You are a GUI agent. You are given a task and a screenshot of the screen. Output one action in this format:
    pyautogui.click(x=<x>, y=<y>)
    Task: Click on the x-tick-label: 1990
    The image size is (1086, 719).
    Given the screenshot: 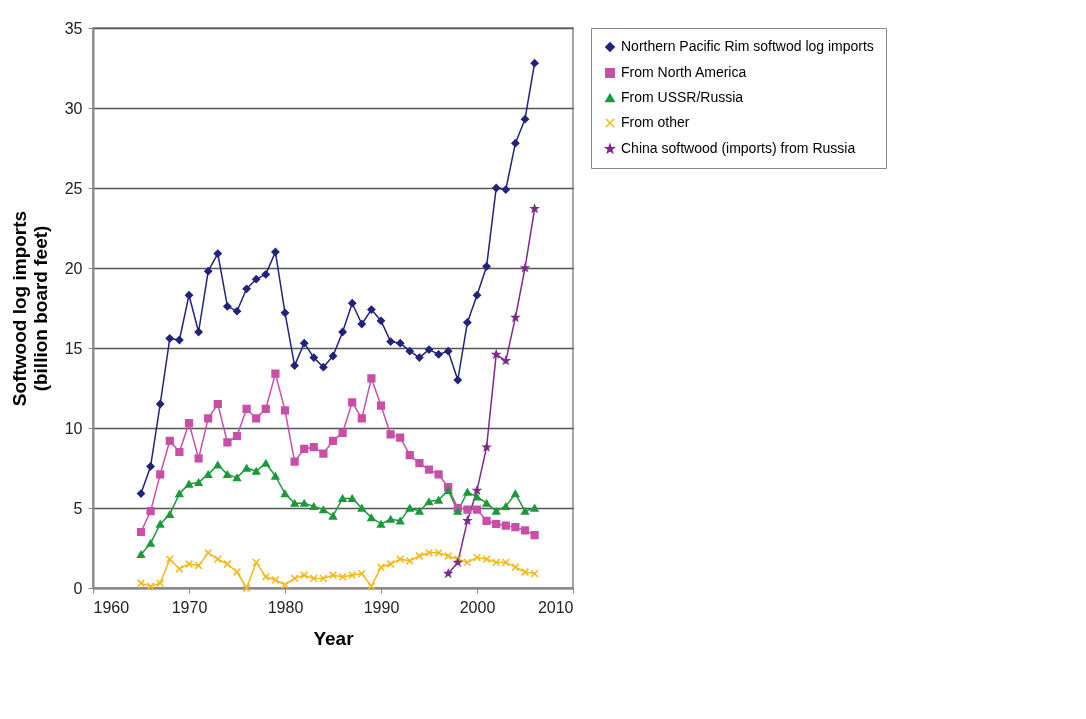 What is the action you would take?
    pyautogui.click(x=381, y=607)
    